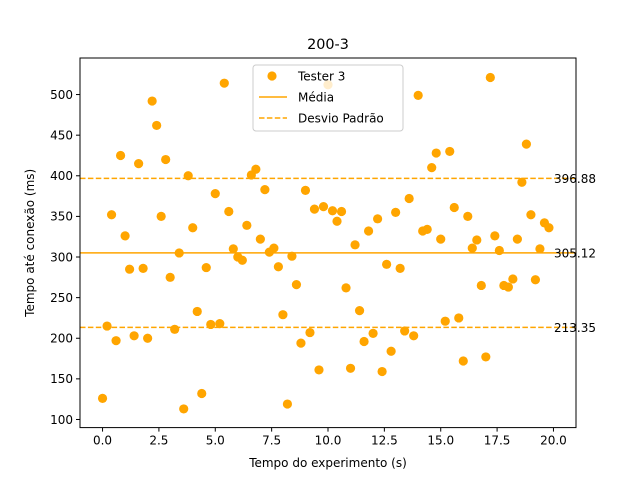 The width and height of the screenshot is (640, 480). Describe the element at coordinates (61, 379) in the screenshot. I see `y-tick-label: 150` at that location.